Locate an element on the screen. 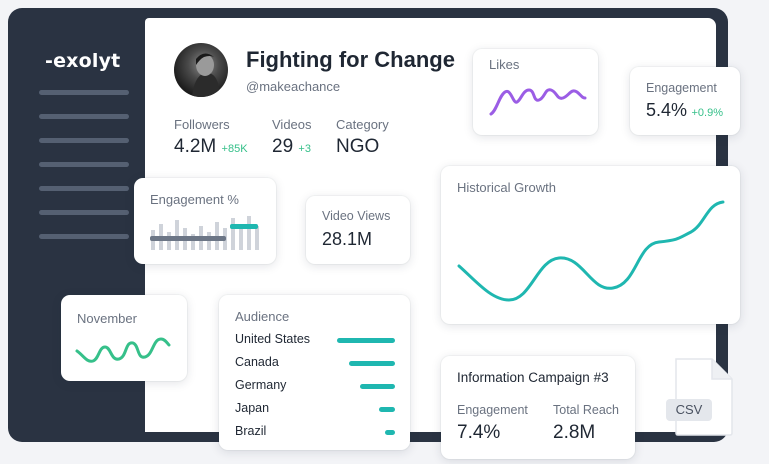  profile-name: Fighting for Change is located at coordinates (350, 59).